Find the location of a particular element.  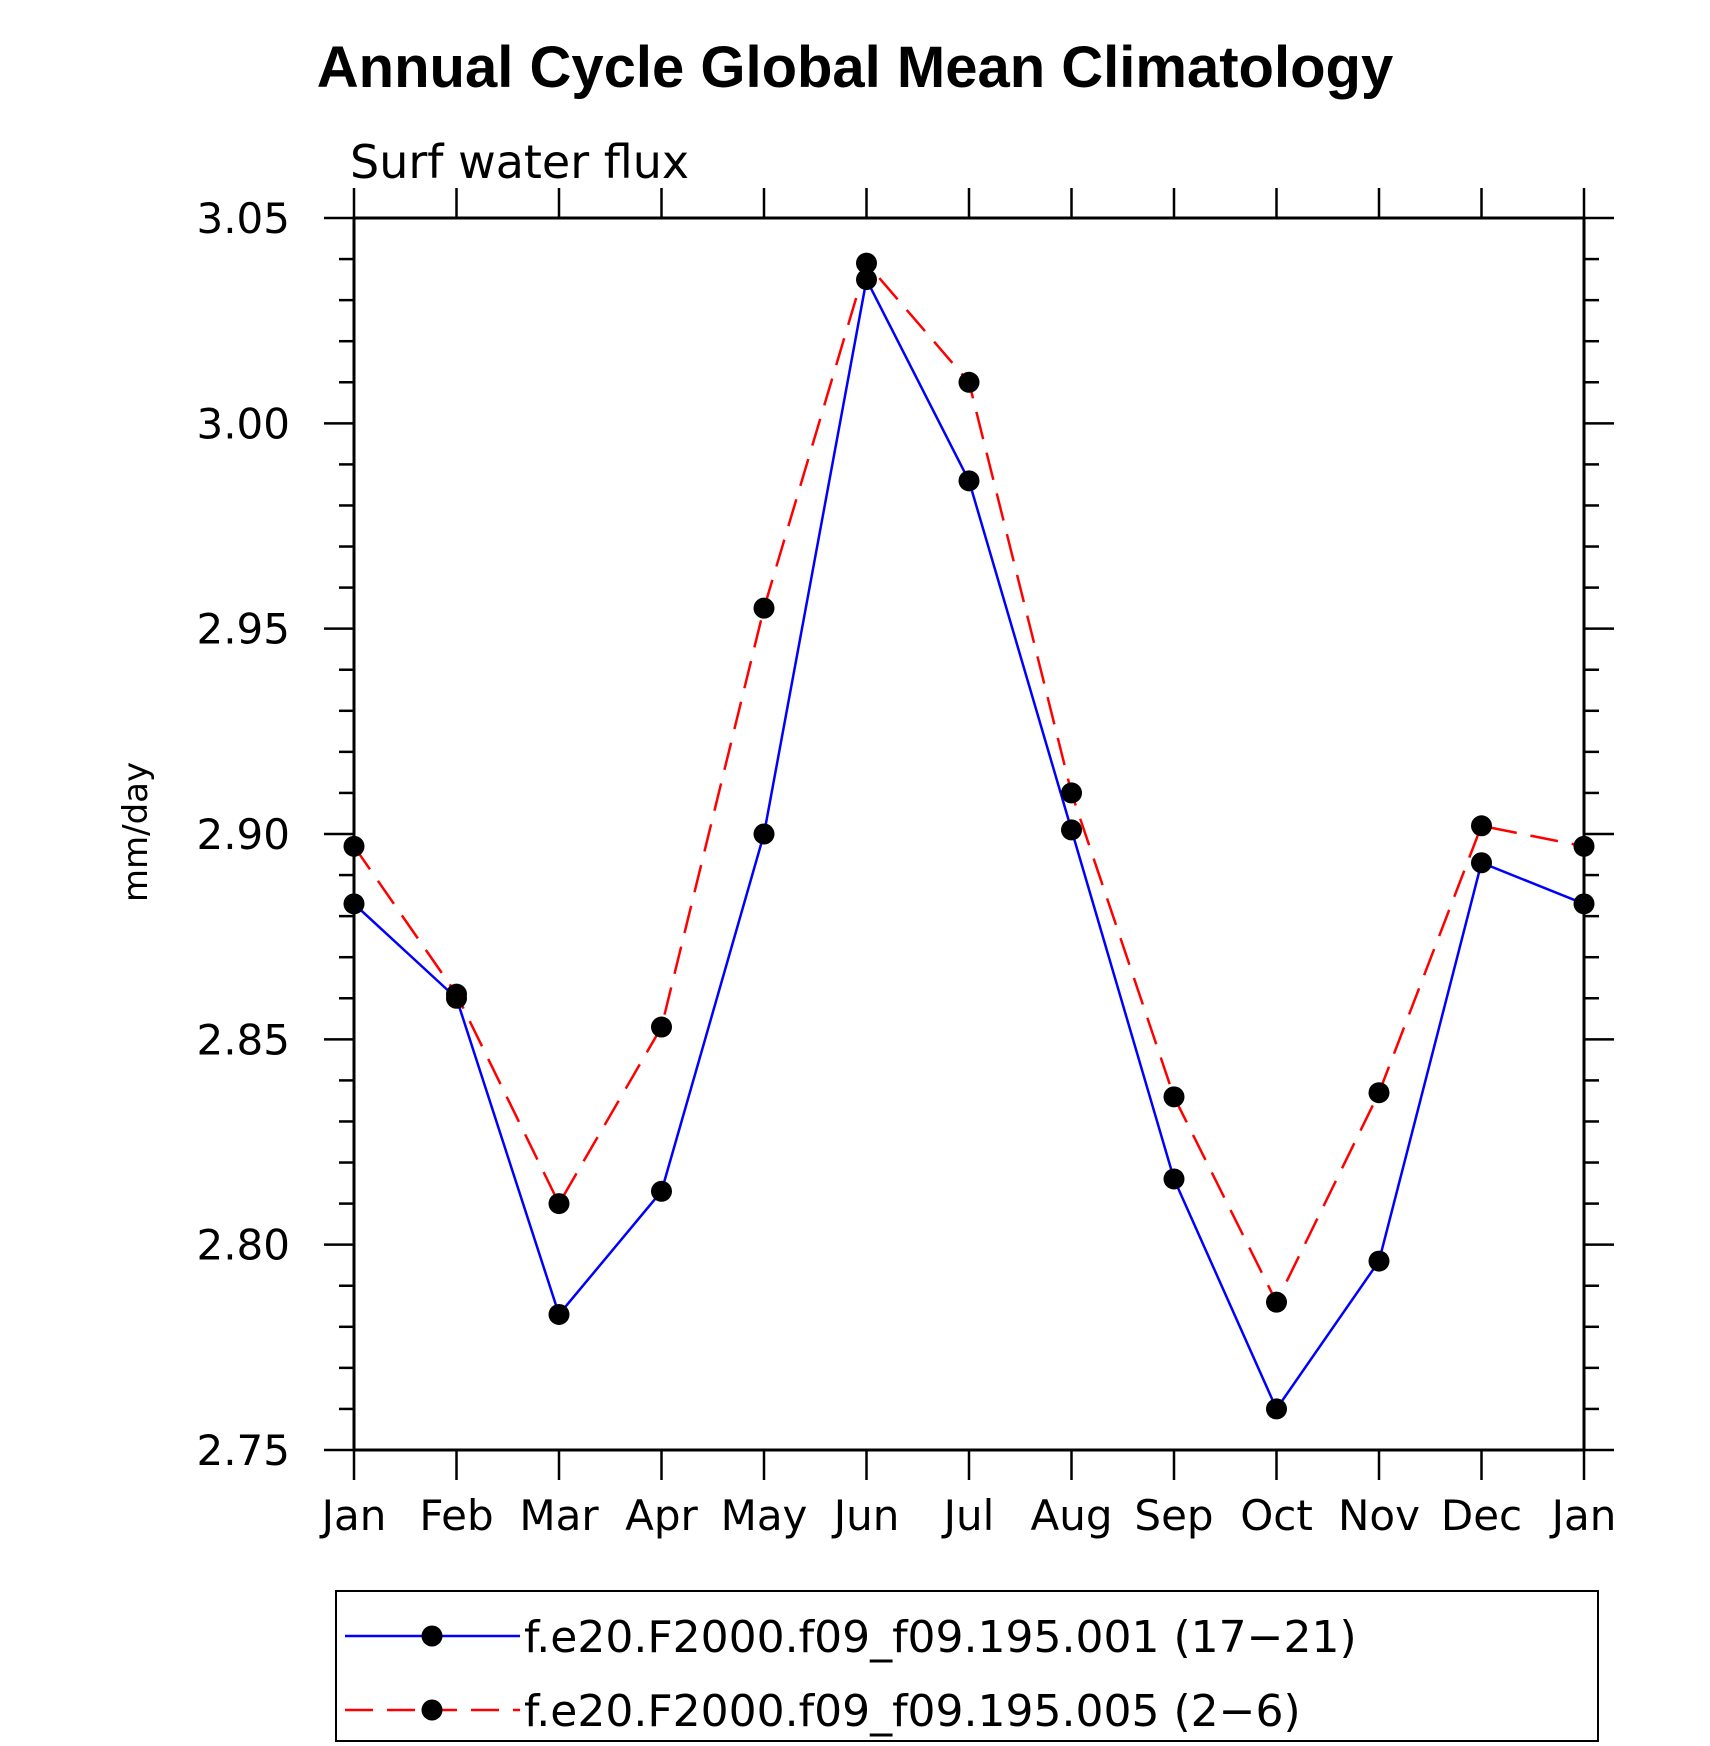

chart-title: Annual Cycle Global Mean Climatology is located at coordinates (855, 67).